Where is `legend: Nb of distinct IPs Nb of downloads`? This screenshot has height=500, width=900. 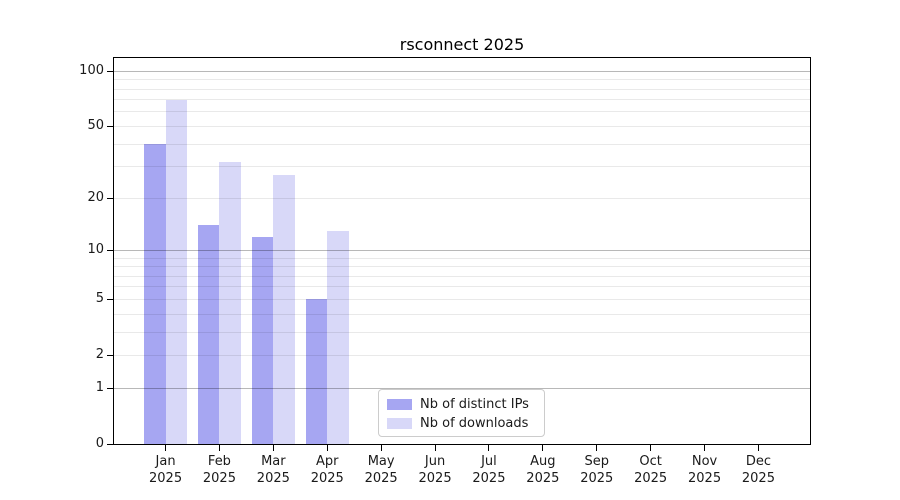 legend: Nb of distinct IPs Nb of downloads is located at coordinates (461, 413).